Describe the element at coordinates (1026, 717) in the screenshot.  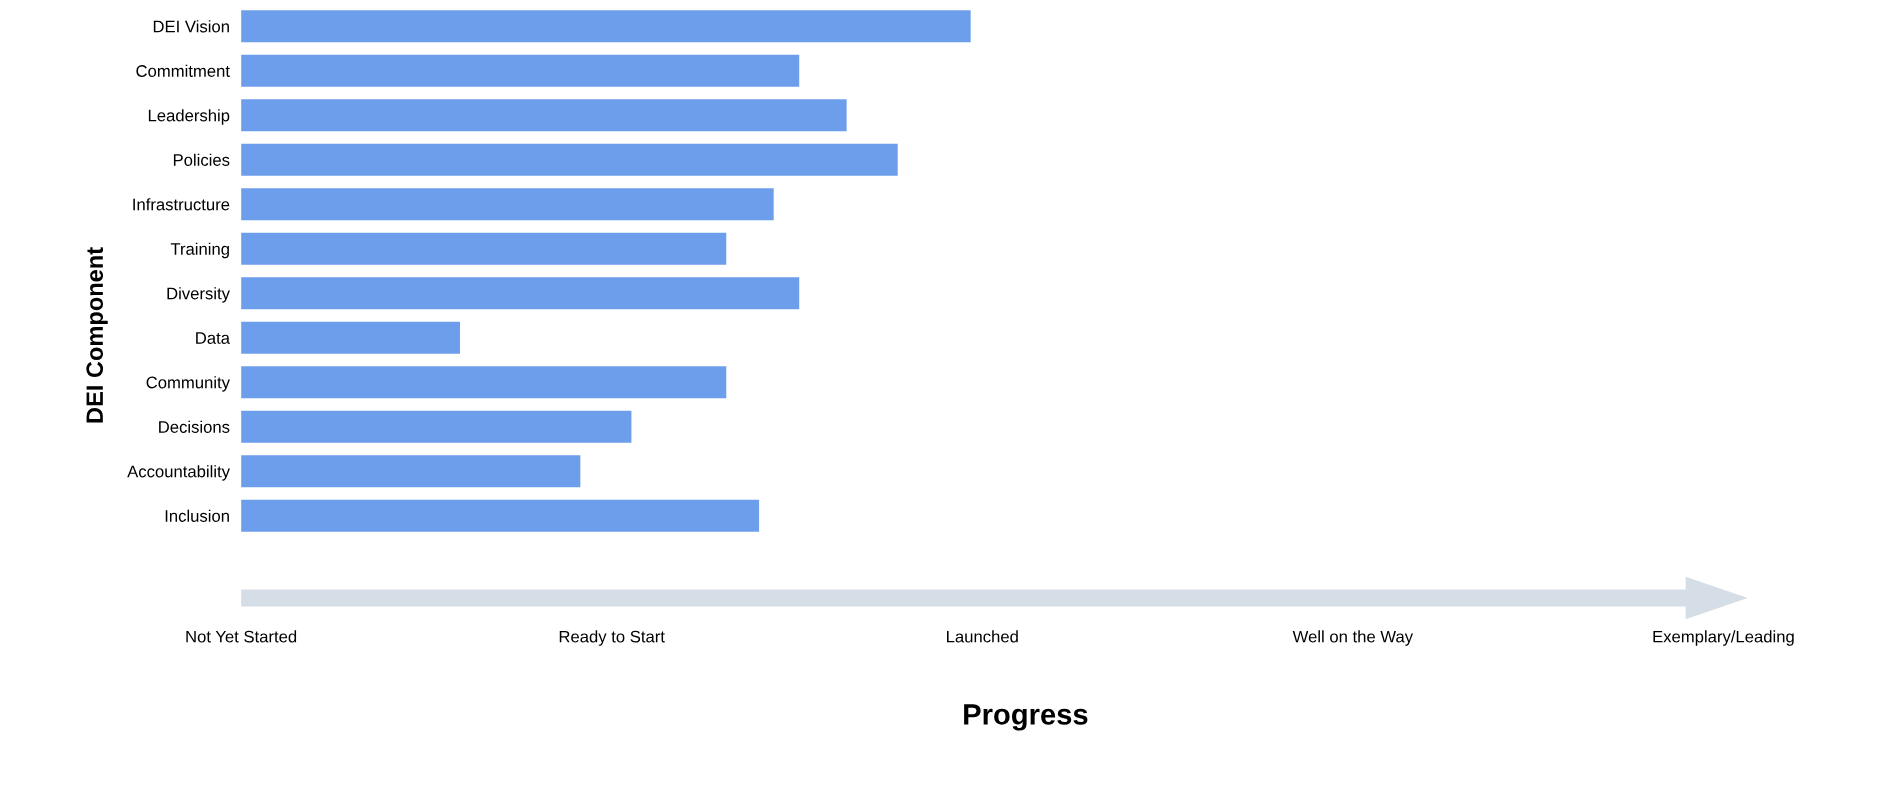
I see `text: Progress` at that location.